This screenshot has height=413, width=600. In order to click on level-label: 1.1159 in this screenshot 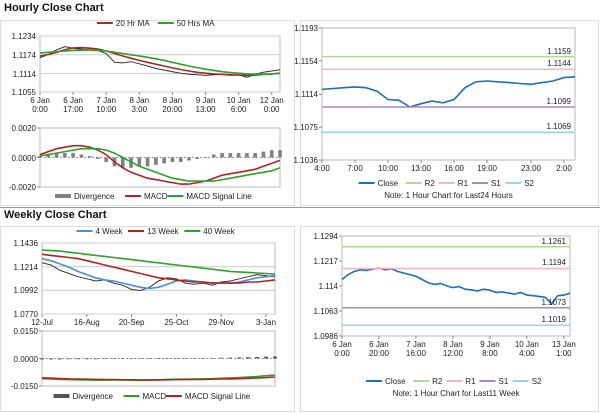, I will do `click(559, 51)`.